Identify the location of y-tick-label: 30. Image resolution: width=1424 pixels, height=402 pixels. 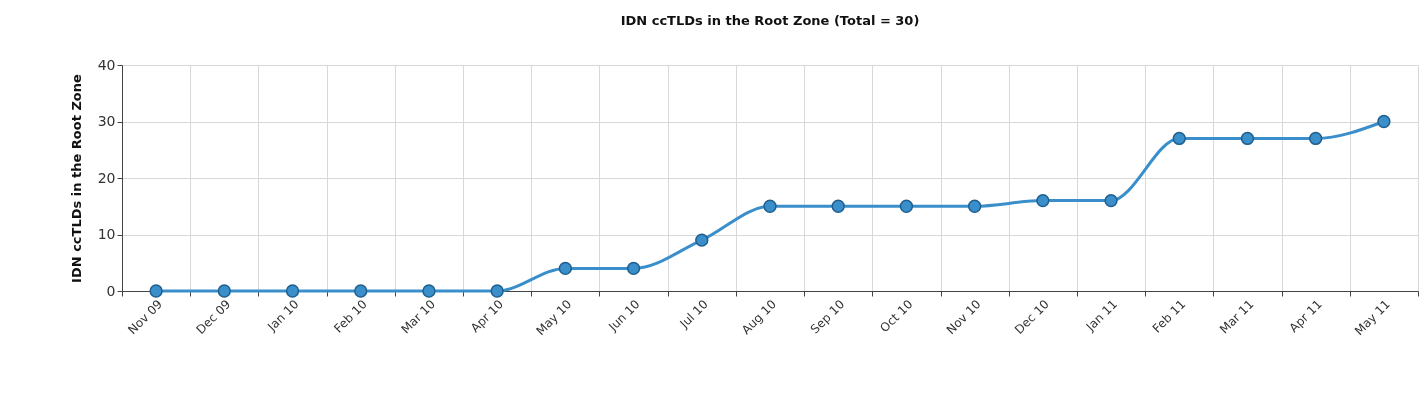
(106, 121).